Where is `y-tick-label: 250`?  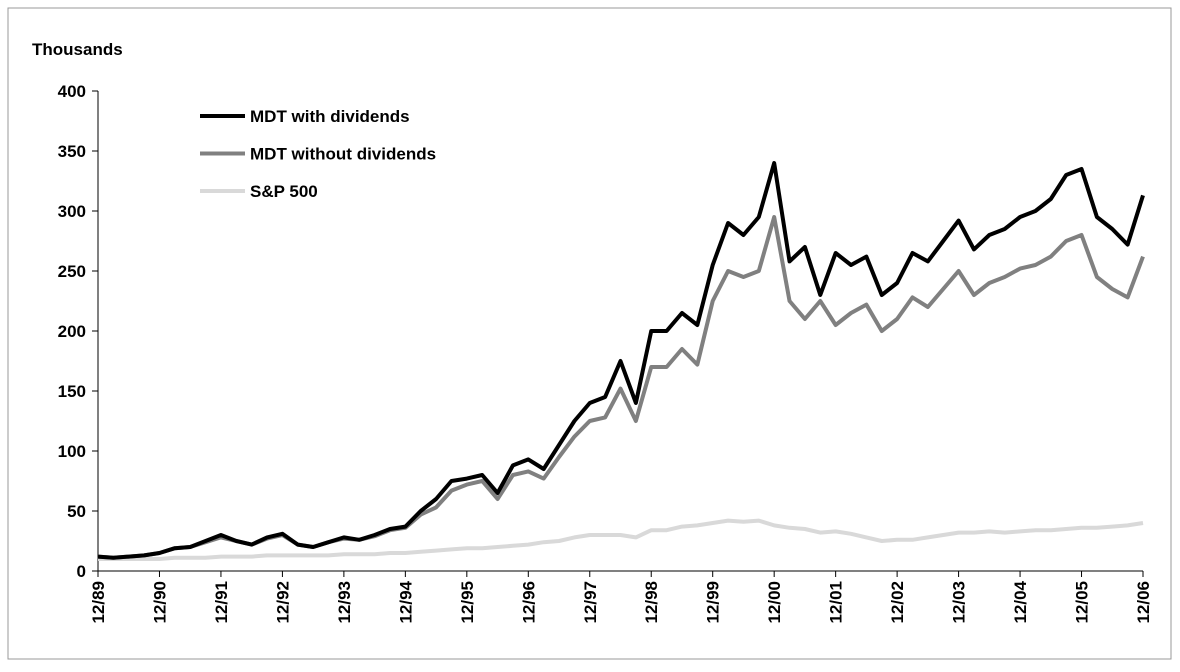
y-tick-label: 250 is located at coordinates (72, 271).